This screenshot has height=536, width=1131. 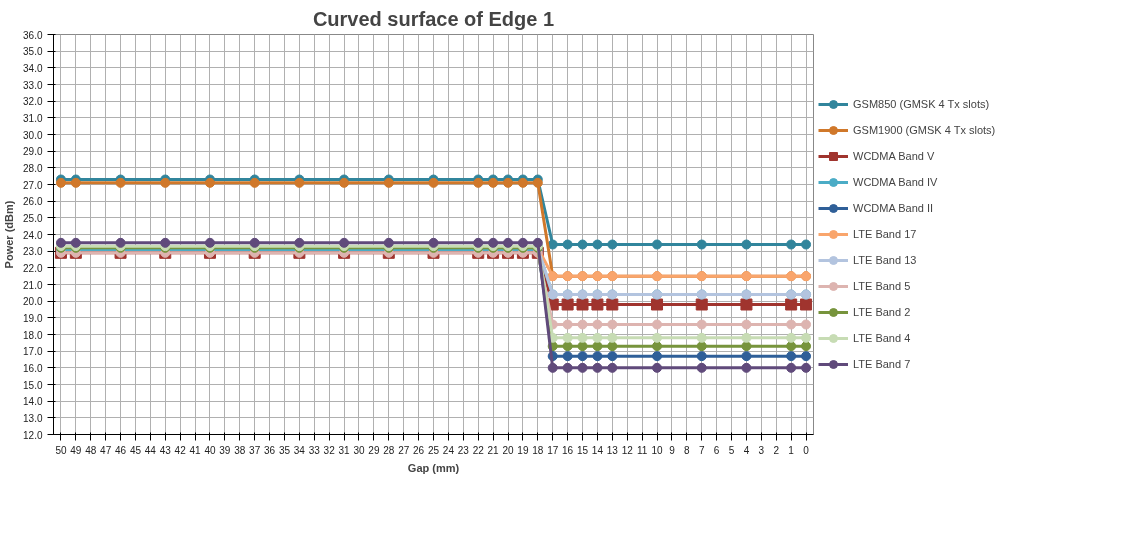 I want to click on x-tick-label: 12, so click(x=627, y=450).